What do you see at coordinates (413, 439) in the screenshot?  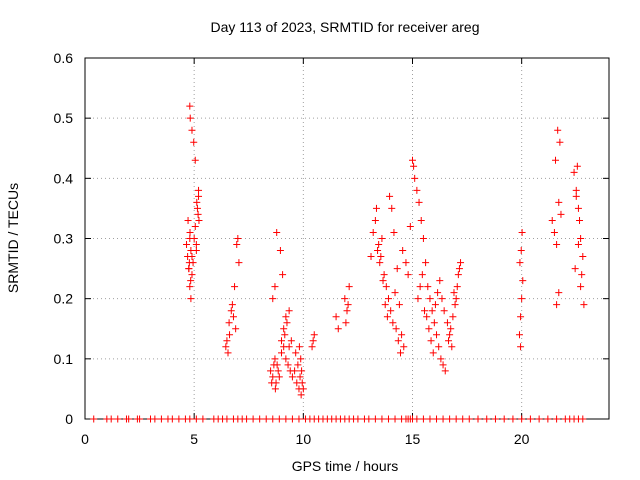 I see `x-tick-label: 15` at bounding box center [413, 439].